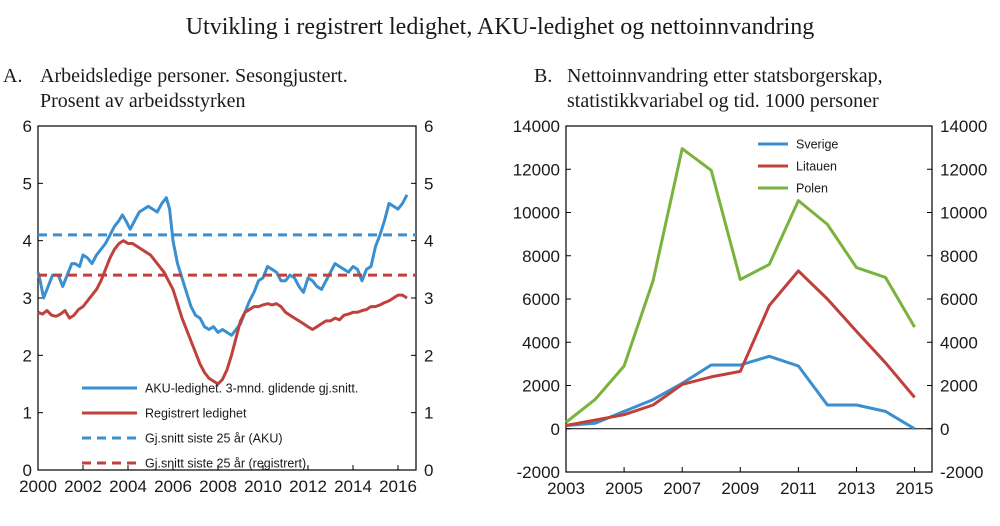 The height and width of the screenshot is (526, 1000). Describe the element at coordinates (27, 298) in the screenshot. I see `panel-a-left-y-tick-label: 3` at that location.